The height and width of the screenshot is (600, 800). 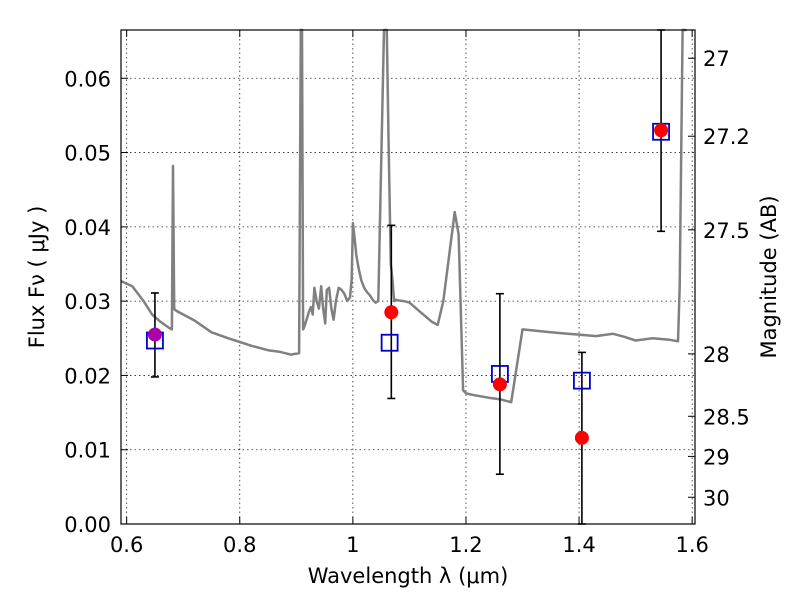 I want to click on y-tick-label: 0.02, so click(x=87, y=376).